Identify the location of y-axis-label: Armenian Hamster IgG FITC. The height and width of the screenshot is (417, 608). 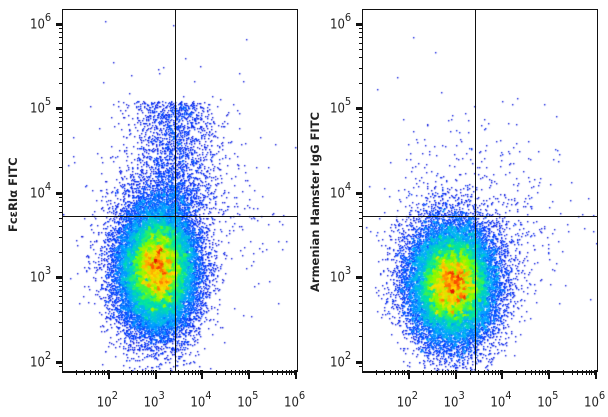
(315, 202).